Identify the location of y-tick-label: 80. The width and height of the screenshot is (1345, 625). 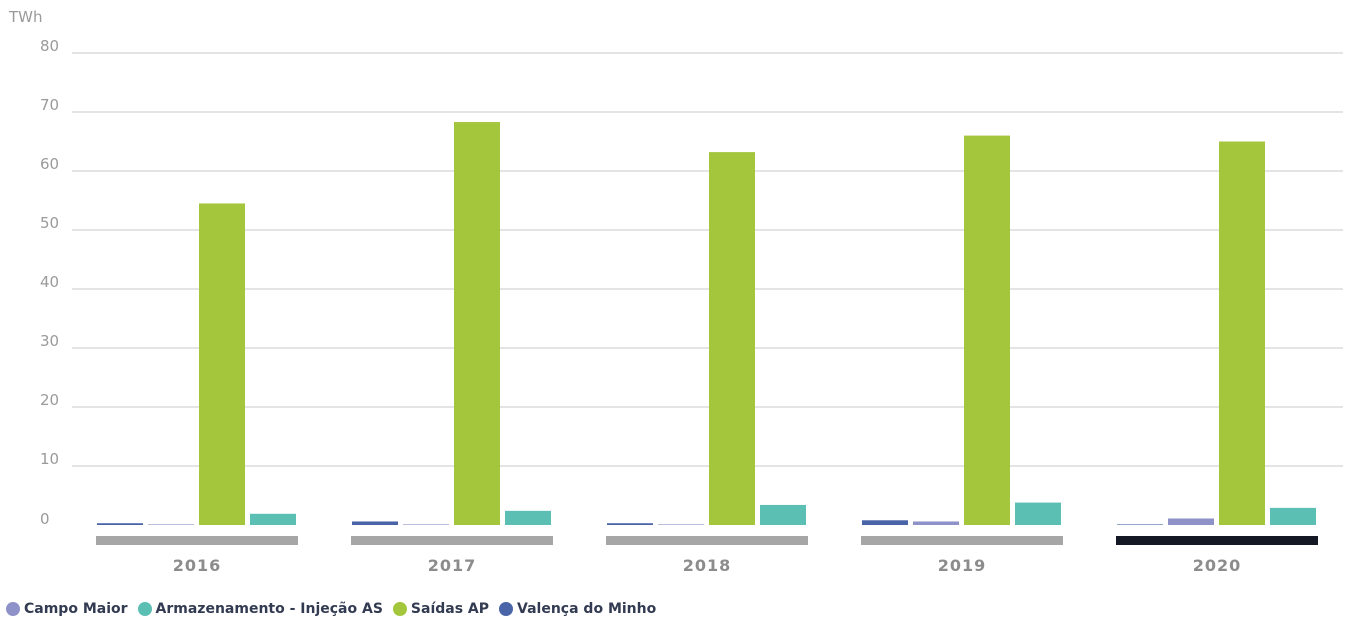
(49, 46).